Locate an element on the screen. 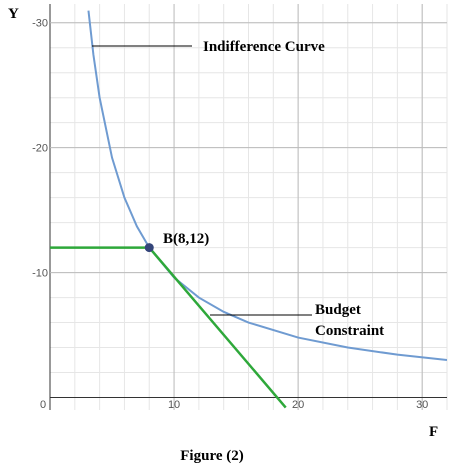  x-tick-label: 20 is located at coordinates (298, 405).